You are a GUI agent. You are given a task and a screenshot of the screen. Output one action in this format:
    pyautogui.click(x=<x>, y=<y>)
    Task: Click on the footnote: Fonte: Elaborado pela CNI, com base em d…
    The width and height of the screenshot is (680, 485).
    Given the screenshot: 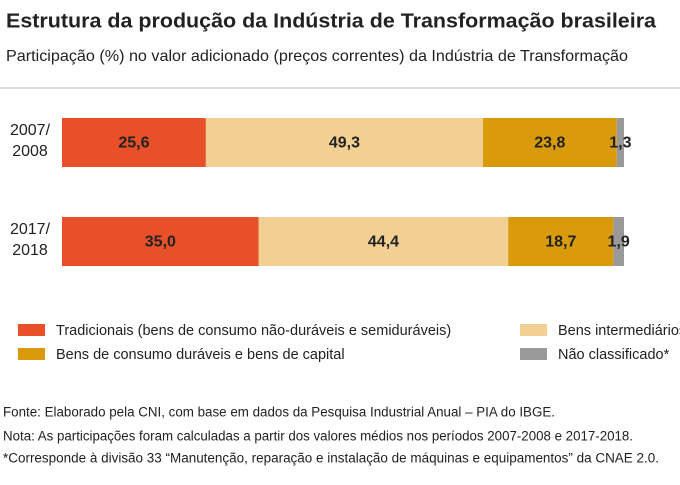 What is the action you would take?
    pyautogui.click(x=279, y=412)
    